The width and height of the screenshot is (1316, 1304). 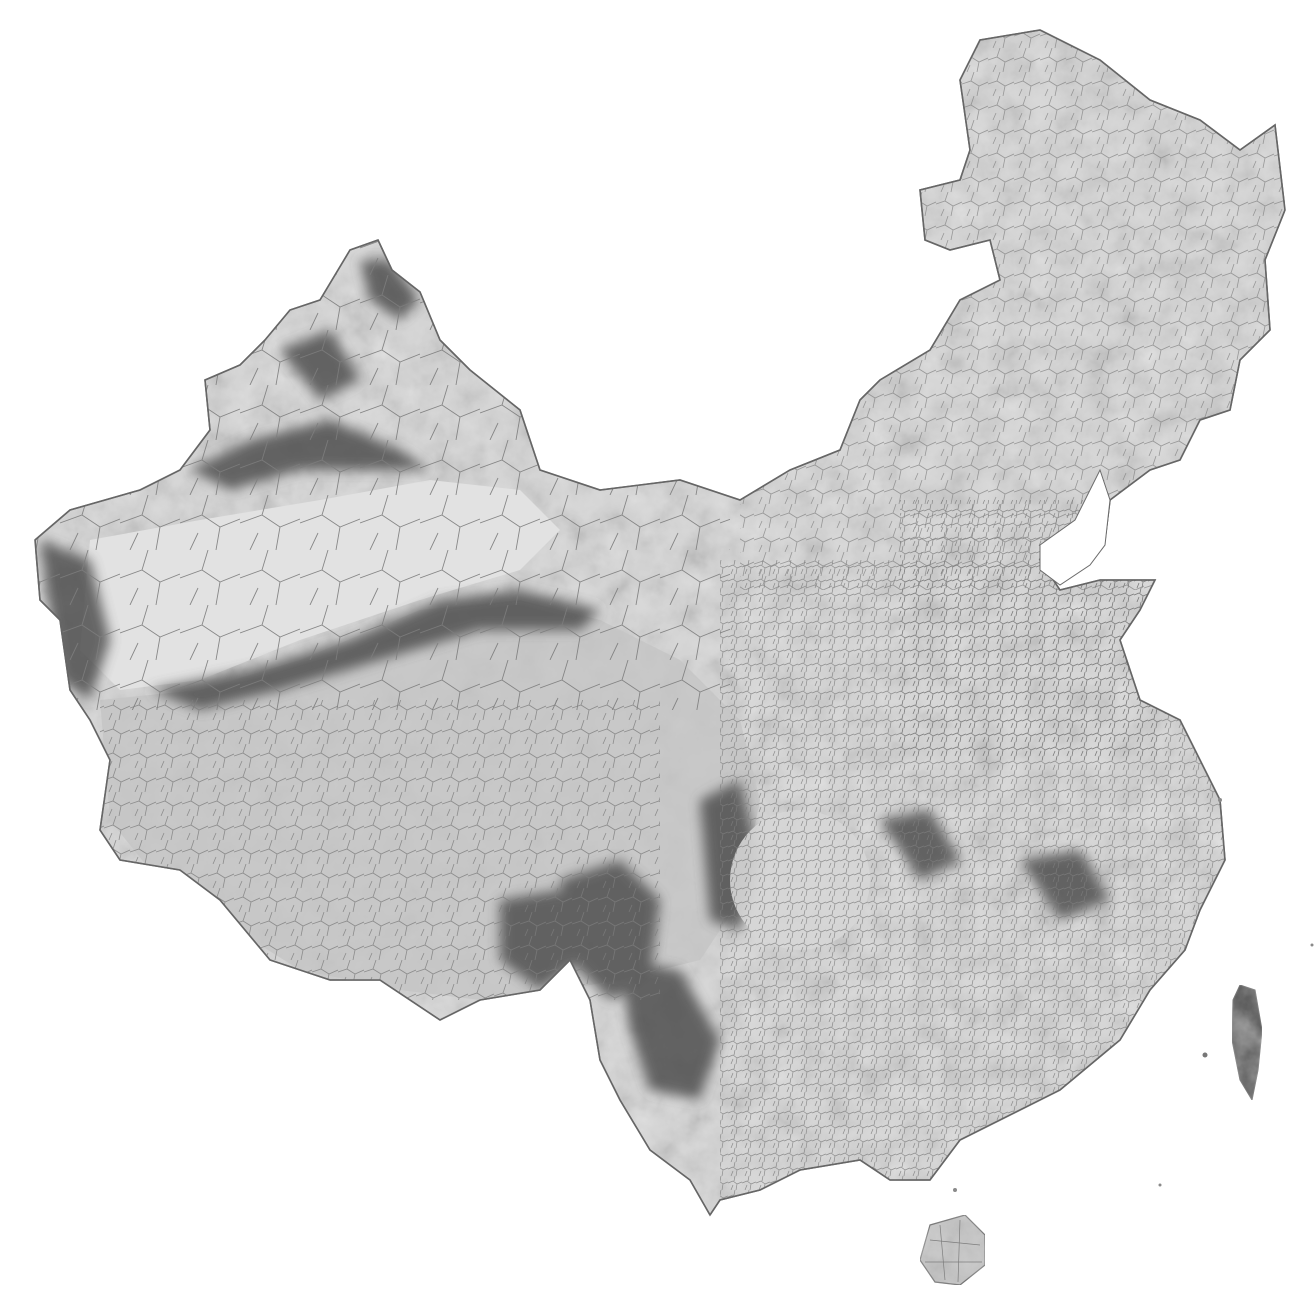 I want to click on offshore-islets, so click(x=1133, y=995).